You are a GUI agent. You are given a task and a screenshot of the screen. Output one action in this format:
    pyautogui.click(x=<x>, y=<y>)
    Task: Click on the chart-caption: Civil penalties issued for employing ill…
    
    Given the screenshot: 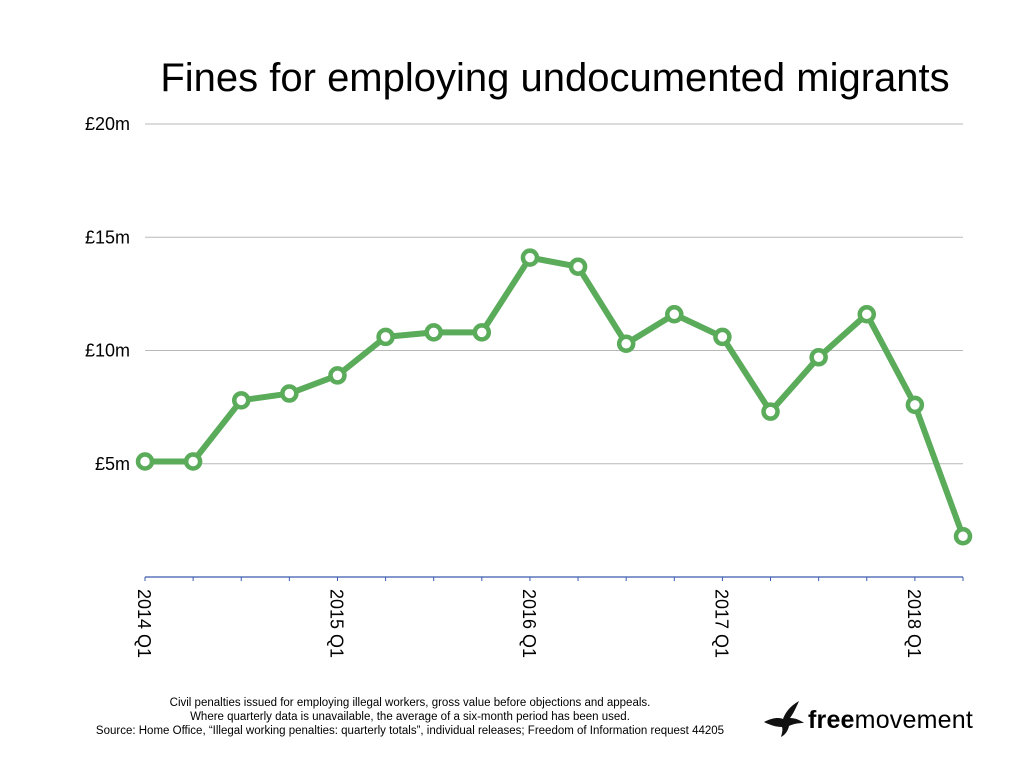 What is the action you would take?
    pyautogui.click(x=410, y=717)
    